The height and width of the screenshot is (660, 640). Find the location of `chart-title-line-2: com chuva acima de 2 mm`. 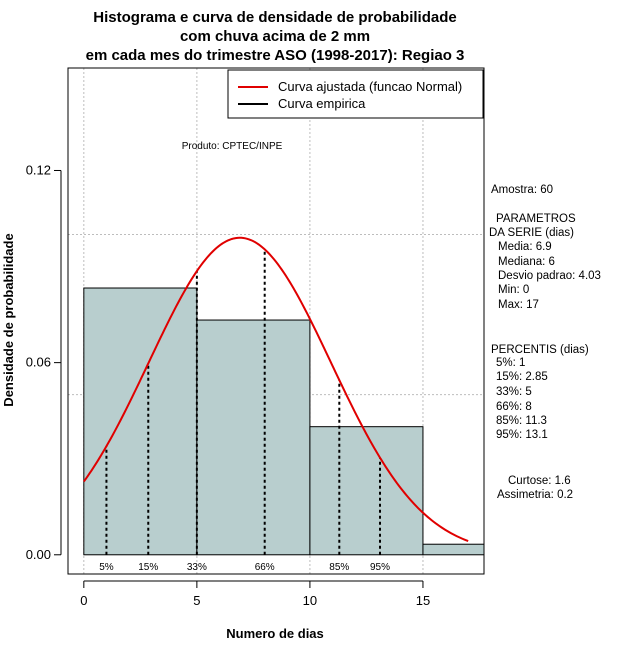

chart-title-line-2: com chuva acima de 2 mm is located at coordinates (275, 36).